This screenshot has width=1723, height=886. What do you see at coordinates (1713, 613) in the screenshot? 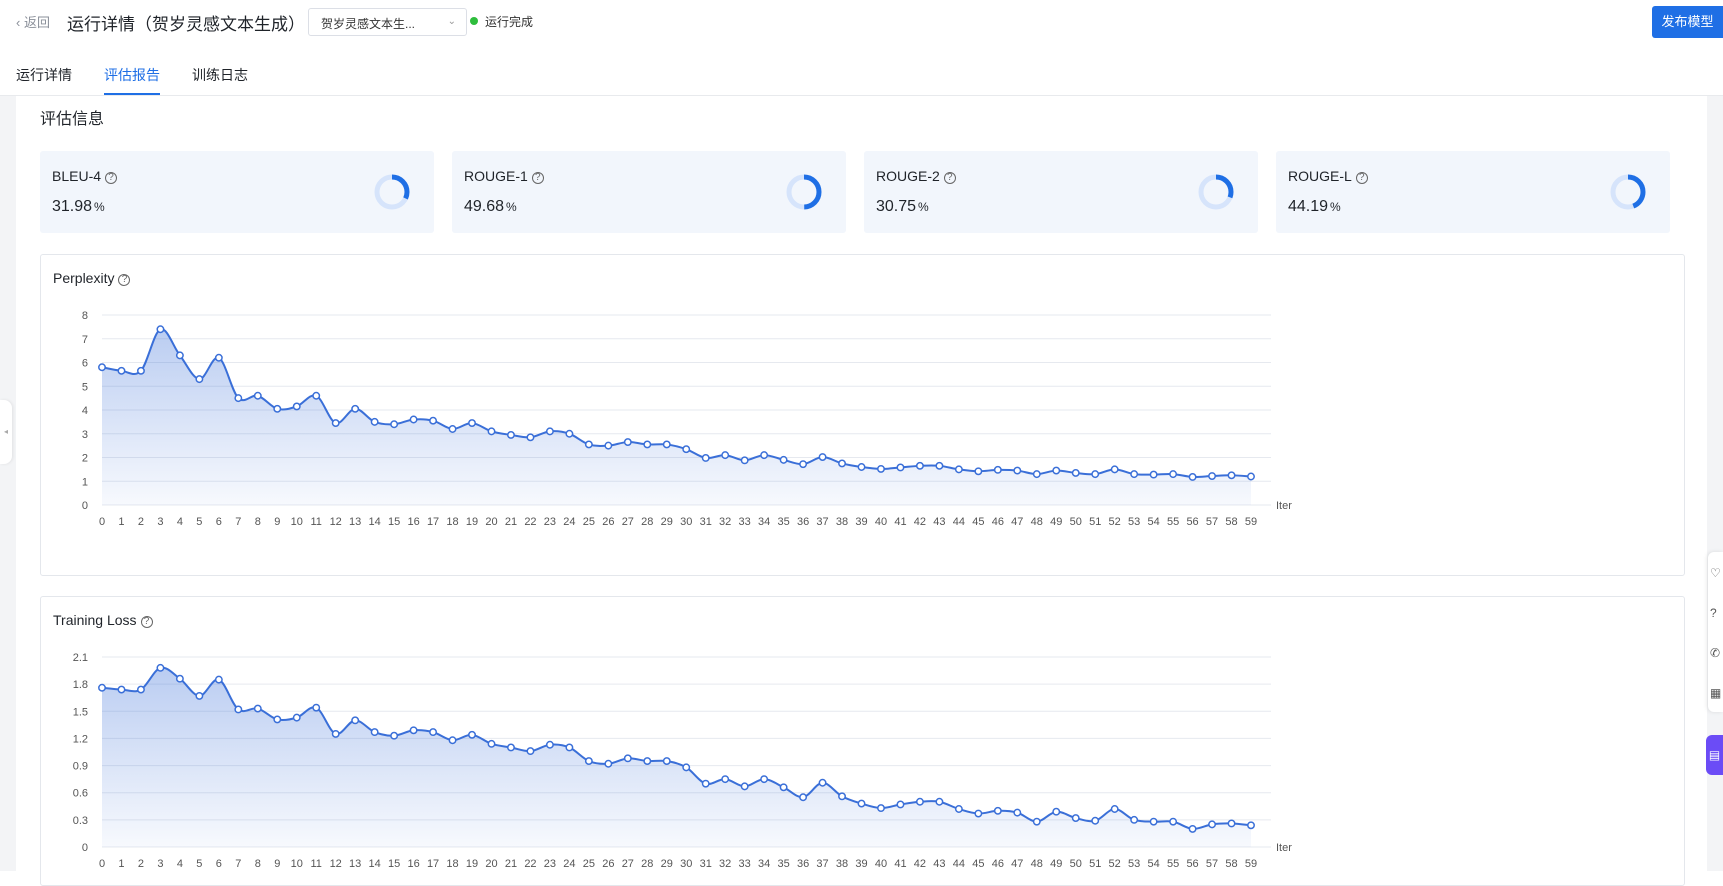
I see `question-icon: ?` at bounding box center [1713, 613].